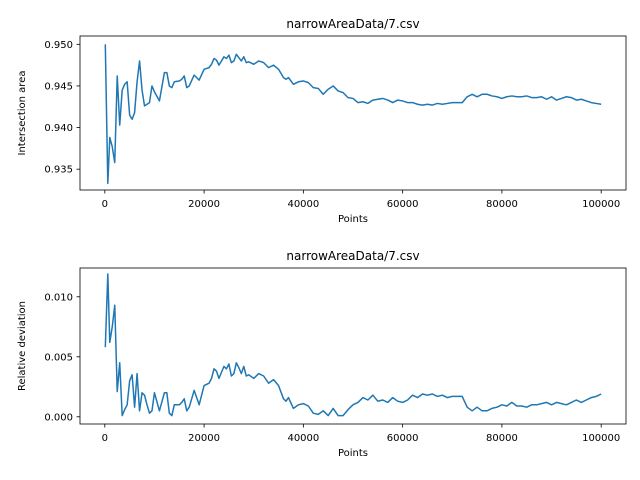  I want to click on y-tick-label: 0.005, so click(58, 357).